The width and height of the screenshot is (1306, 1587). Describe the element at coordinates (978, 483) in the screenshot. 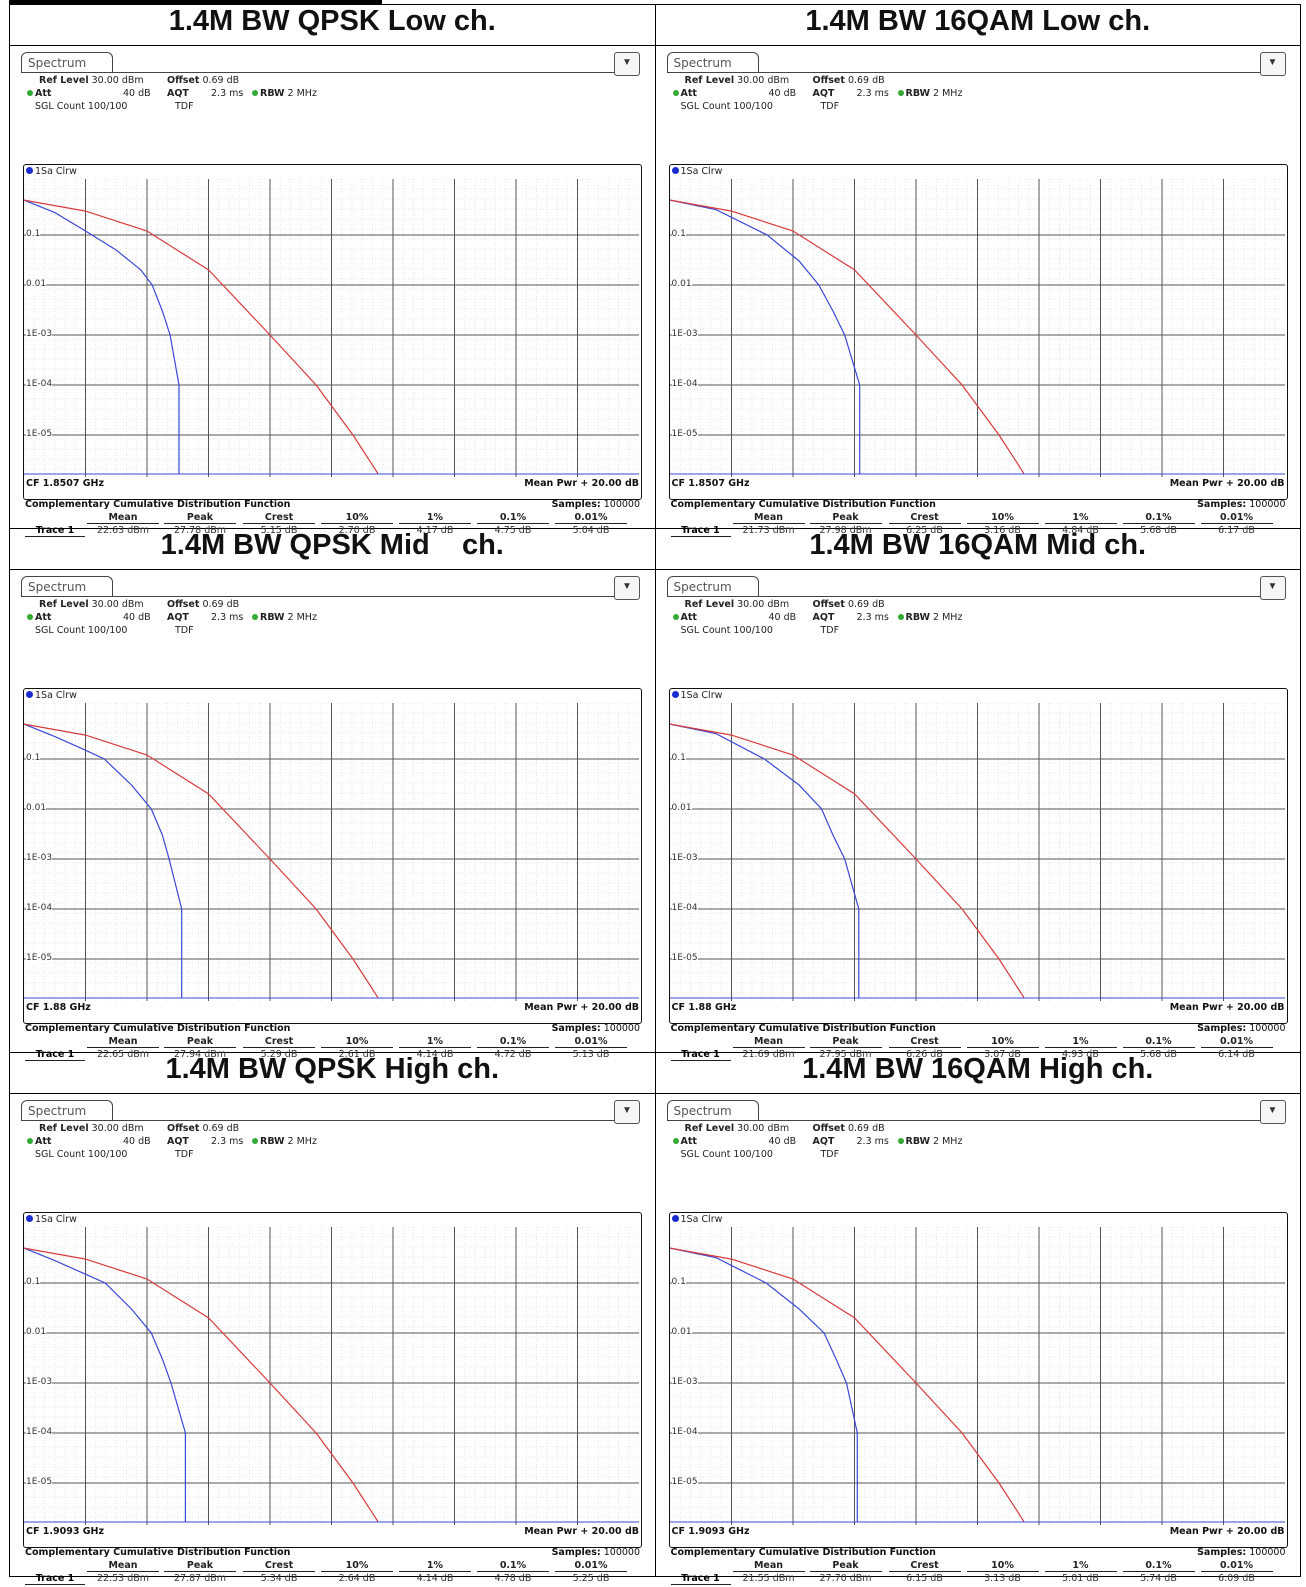

I see `plot-footer: CF 1.8507 GHz Mean Pwr + 20.00 dB` at that location.